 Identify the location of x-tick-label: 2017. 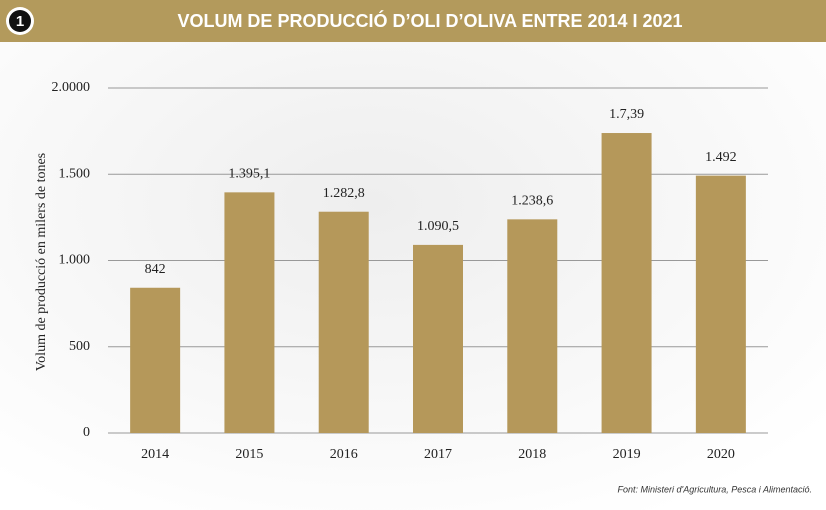
(438, 454).